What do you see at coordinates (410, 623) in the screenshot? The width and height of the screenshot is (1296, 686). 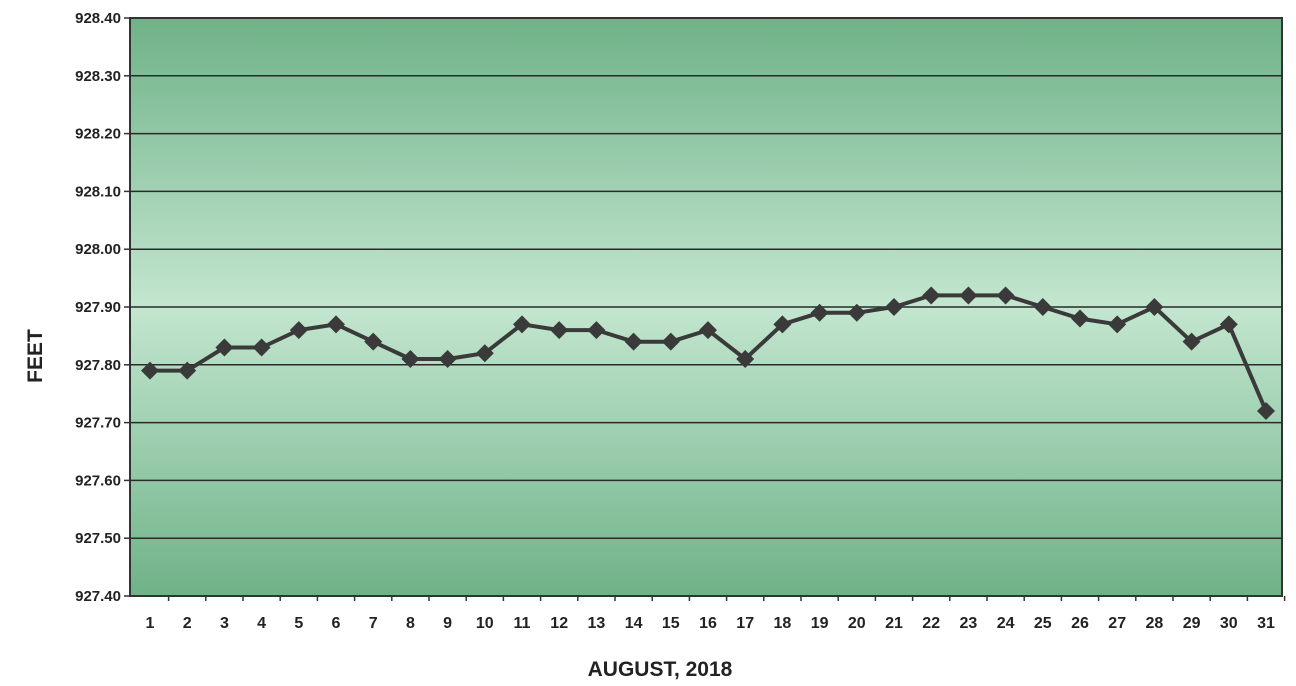 I see `x-tick-label: 8` at bounding box center [410, 623].